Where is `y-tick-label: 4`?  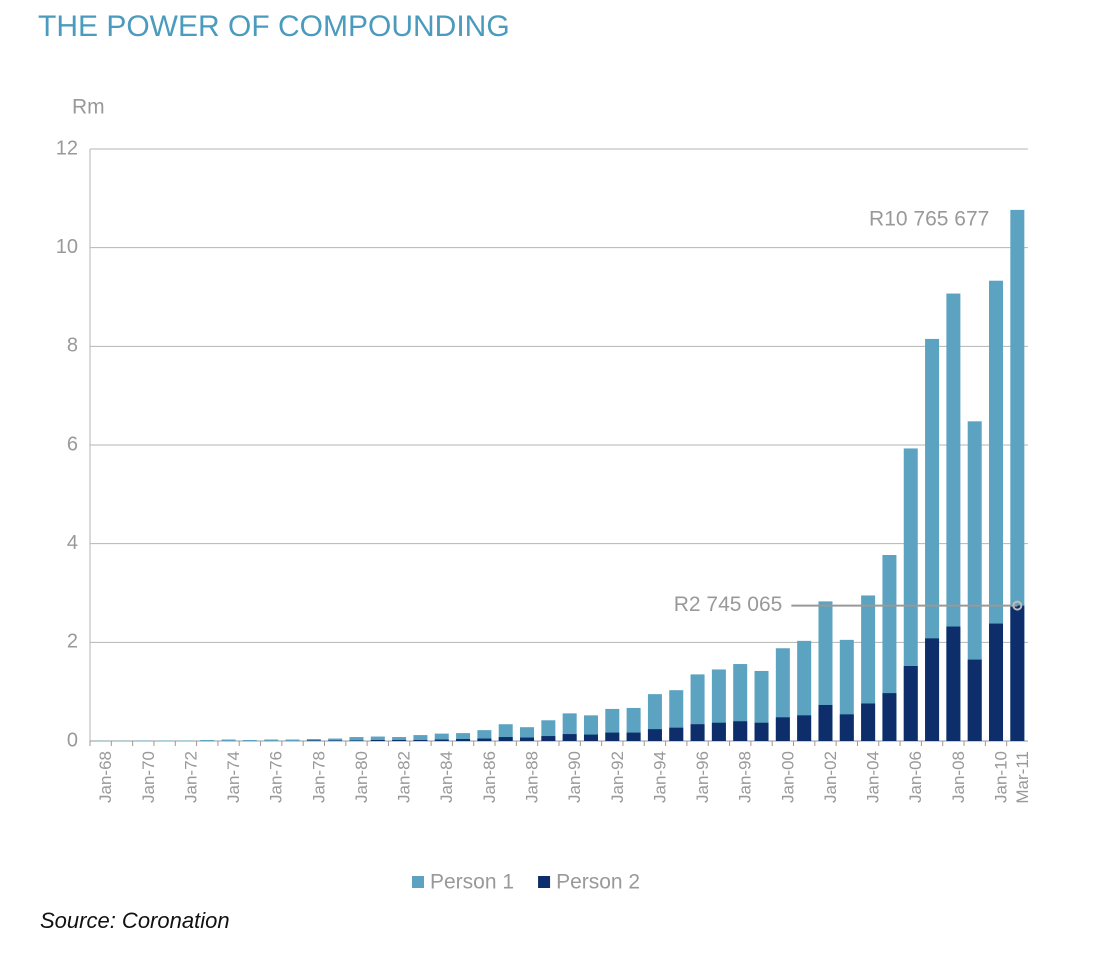 y-tick-label: 4 is located at coordinates (72, 543).